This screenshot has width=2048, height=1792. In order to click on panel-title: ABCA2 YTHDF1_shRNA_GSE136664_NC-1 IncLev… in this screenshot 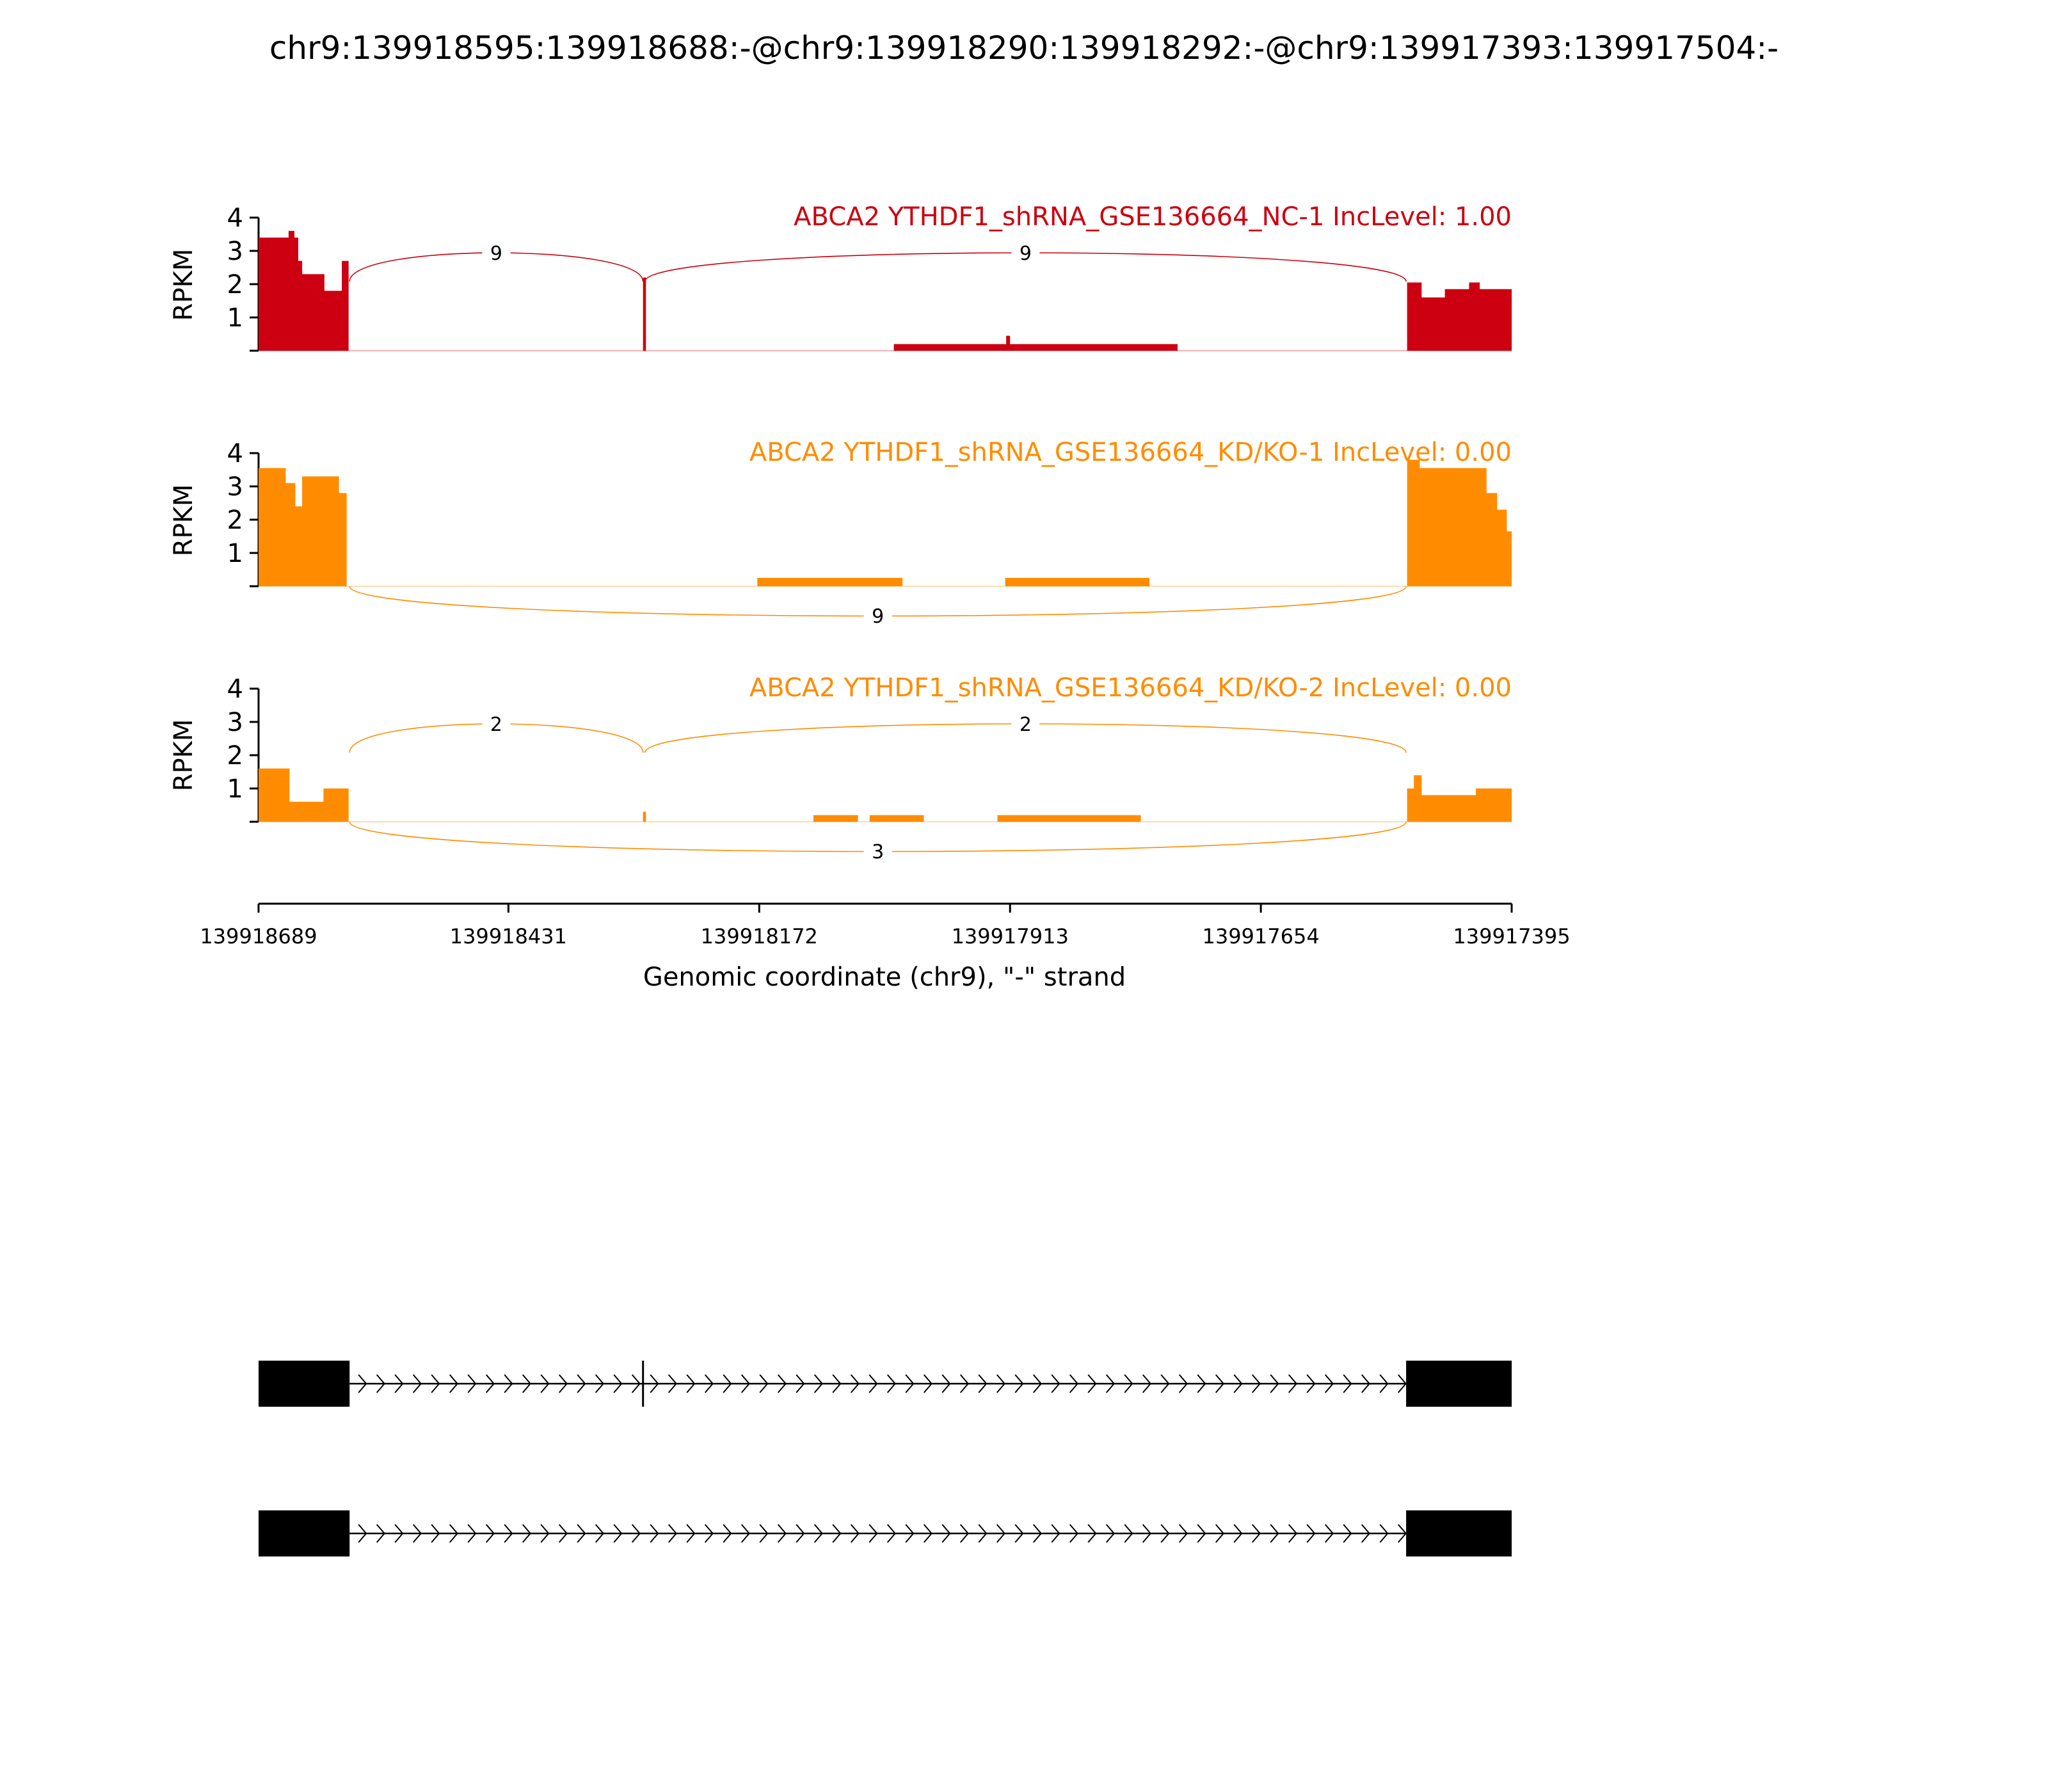, I will do `click(1153, 217)`.